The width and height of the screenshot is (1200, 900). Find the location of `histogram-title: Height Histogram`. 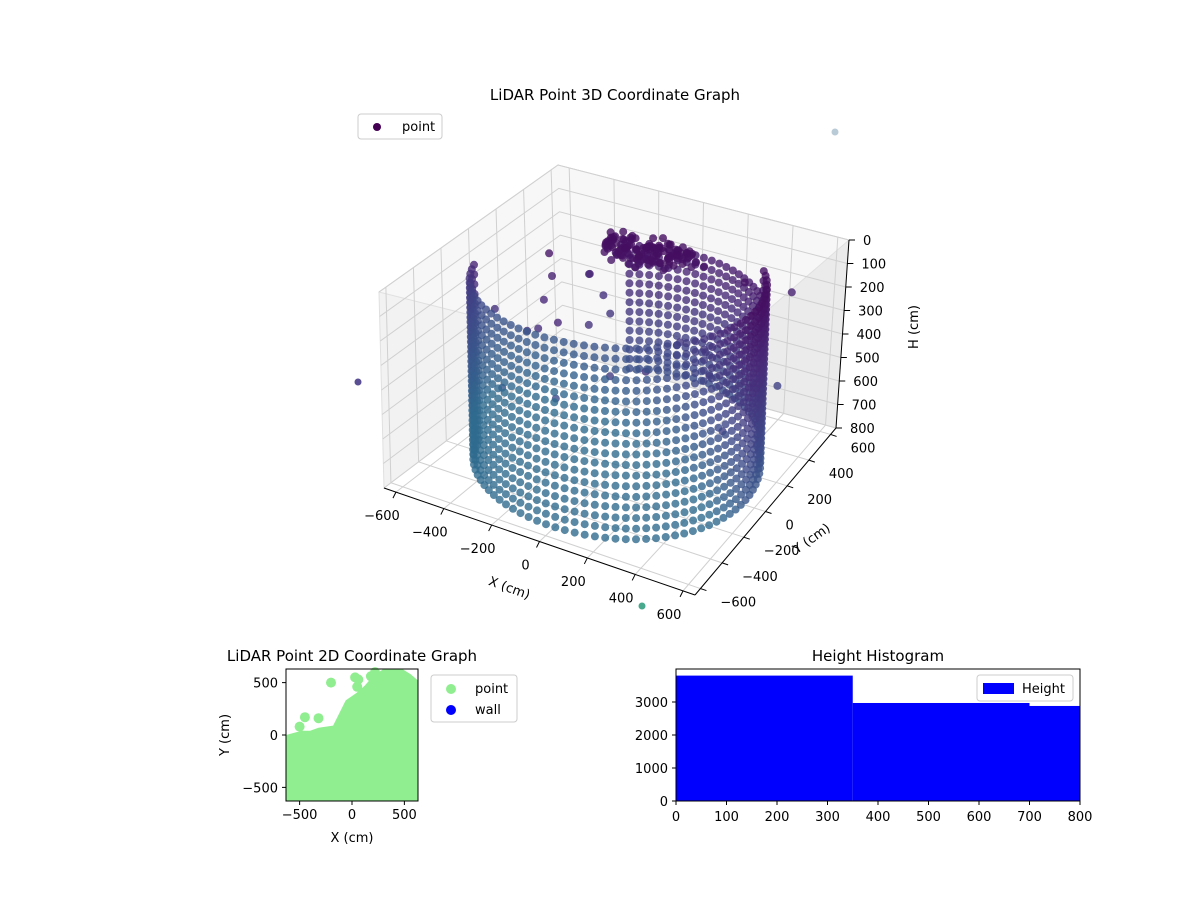

histogram-title: Height Histogram is located at coordinates (878, 656).